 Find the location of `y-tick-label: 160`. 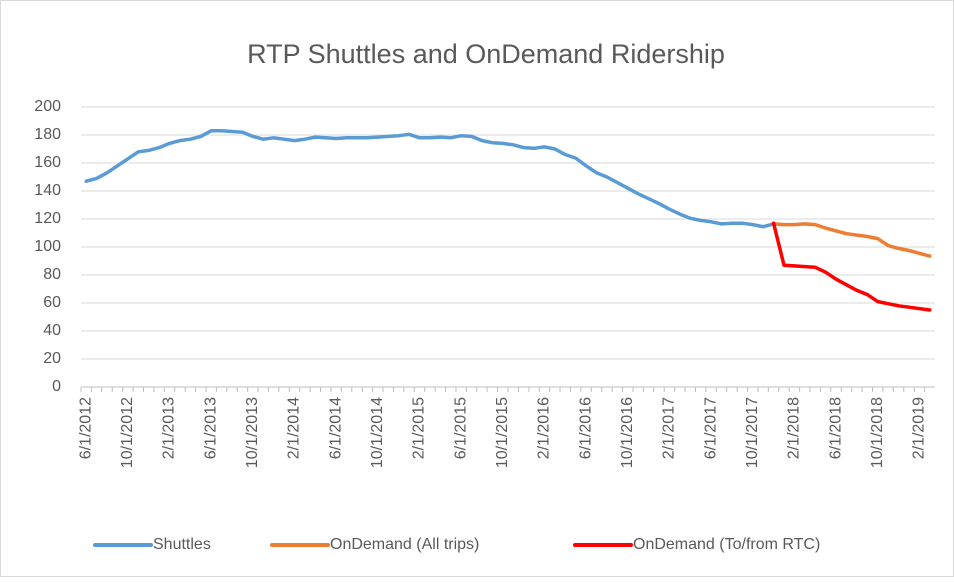

y-tick-label: 160 is located at coordinates (47, 162).